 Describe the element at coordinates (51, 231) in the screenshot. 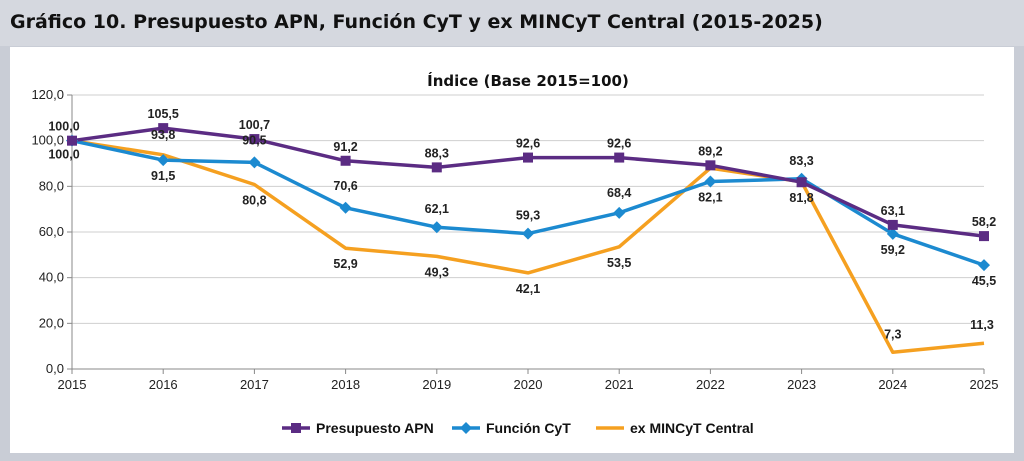

I see `y-tick-label: 60,0` at that location.